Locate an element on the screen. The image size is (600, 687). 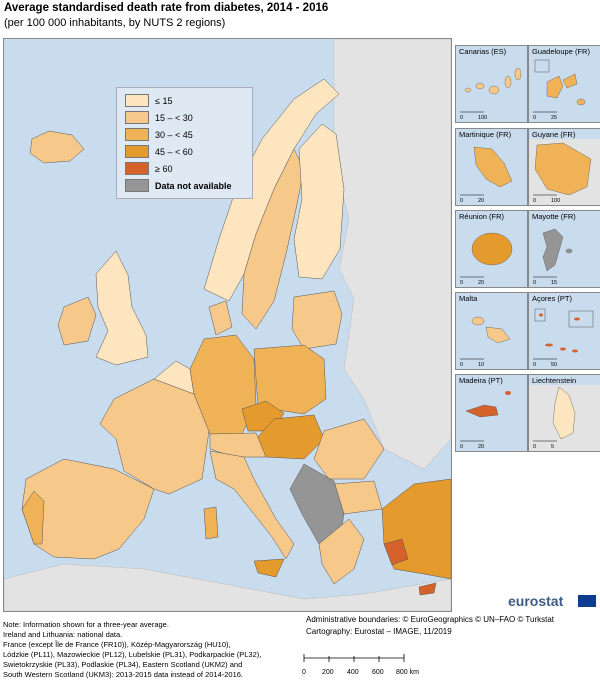
inset-map: 0 15 is located at coordinates (553, 257).